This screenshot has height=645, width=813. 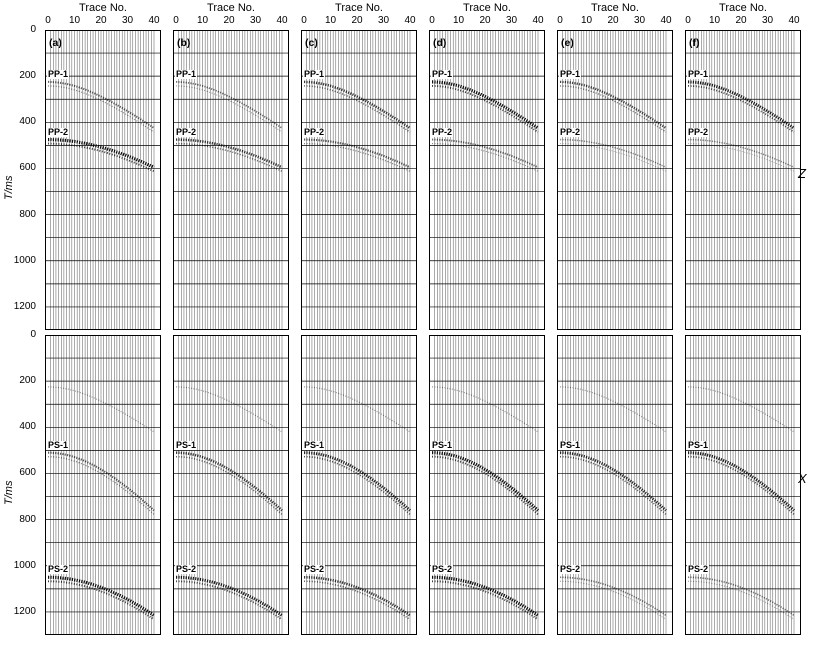 What do you see at coordinates (27, 381) in the screenshot?
I see `y-tick-label: 200` at bounding box center [27, 381].